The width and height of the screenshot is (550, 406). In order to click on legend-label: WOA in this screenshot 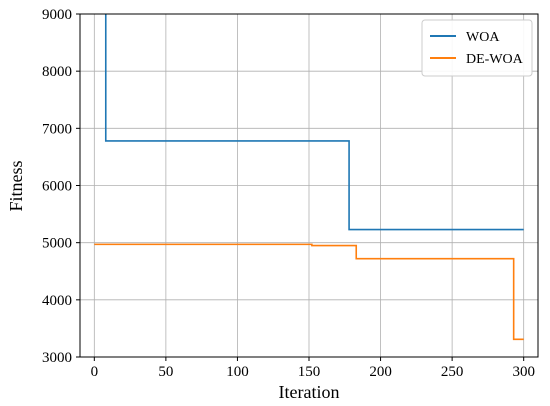, I will do `click(483, 37)`.